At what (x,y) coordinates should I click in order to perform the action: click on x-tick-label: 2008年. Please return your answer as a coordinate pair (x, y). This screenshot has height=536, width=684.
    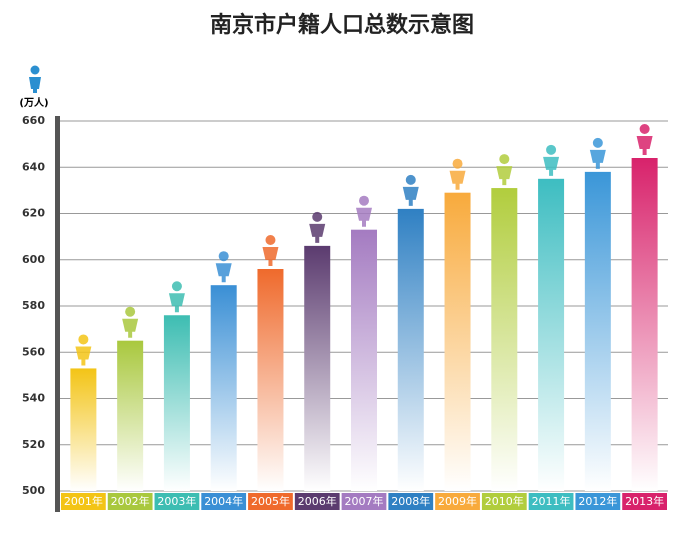
    Looking at the image, I should click on (410, 501).